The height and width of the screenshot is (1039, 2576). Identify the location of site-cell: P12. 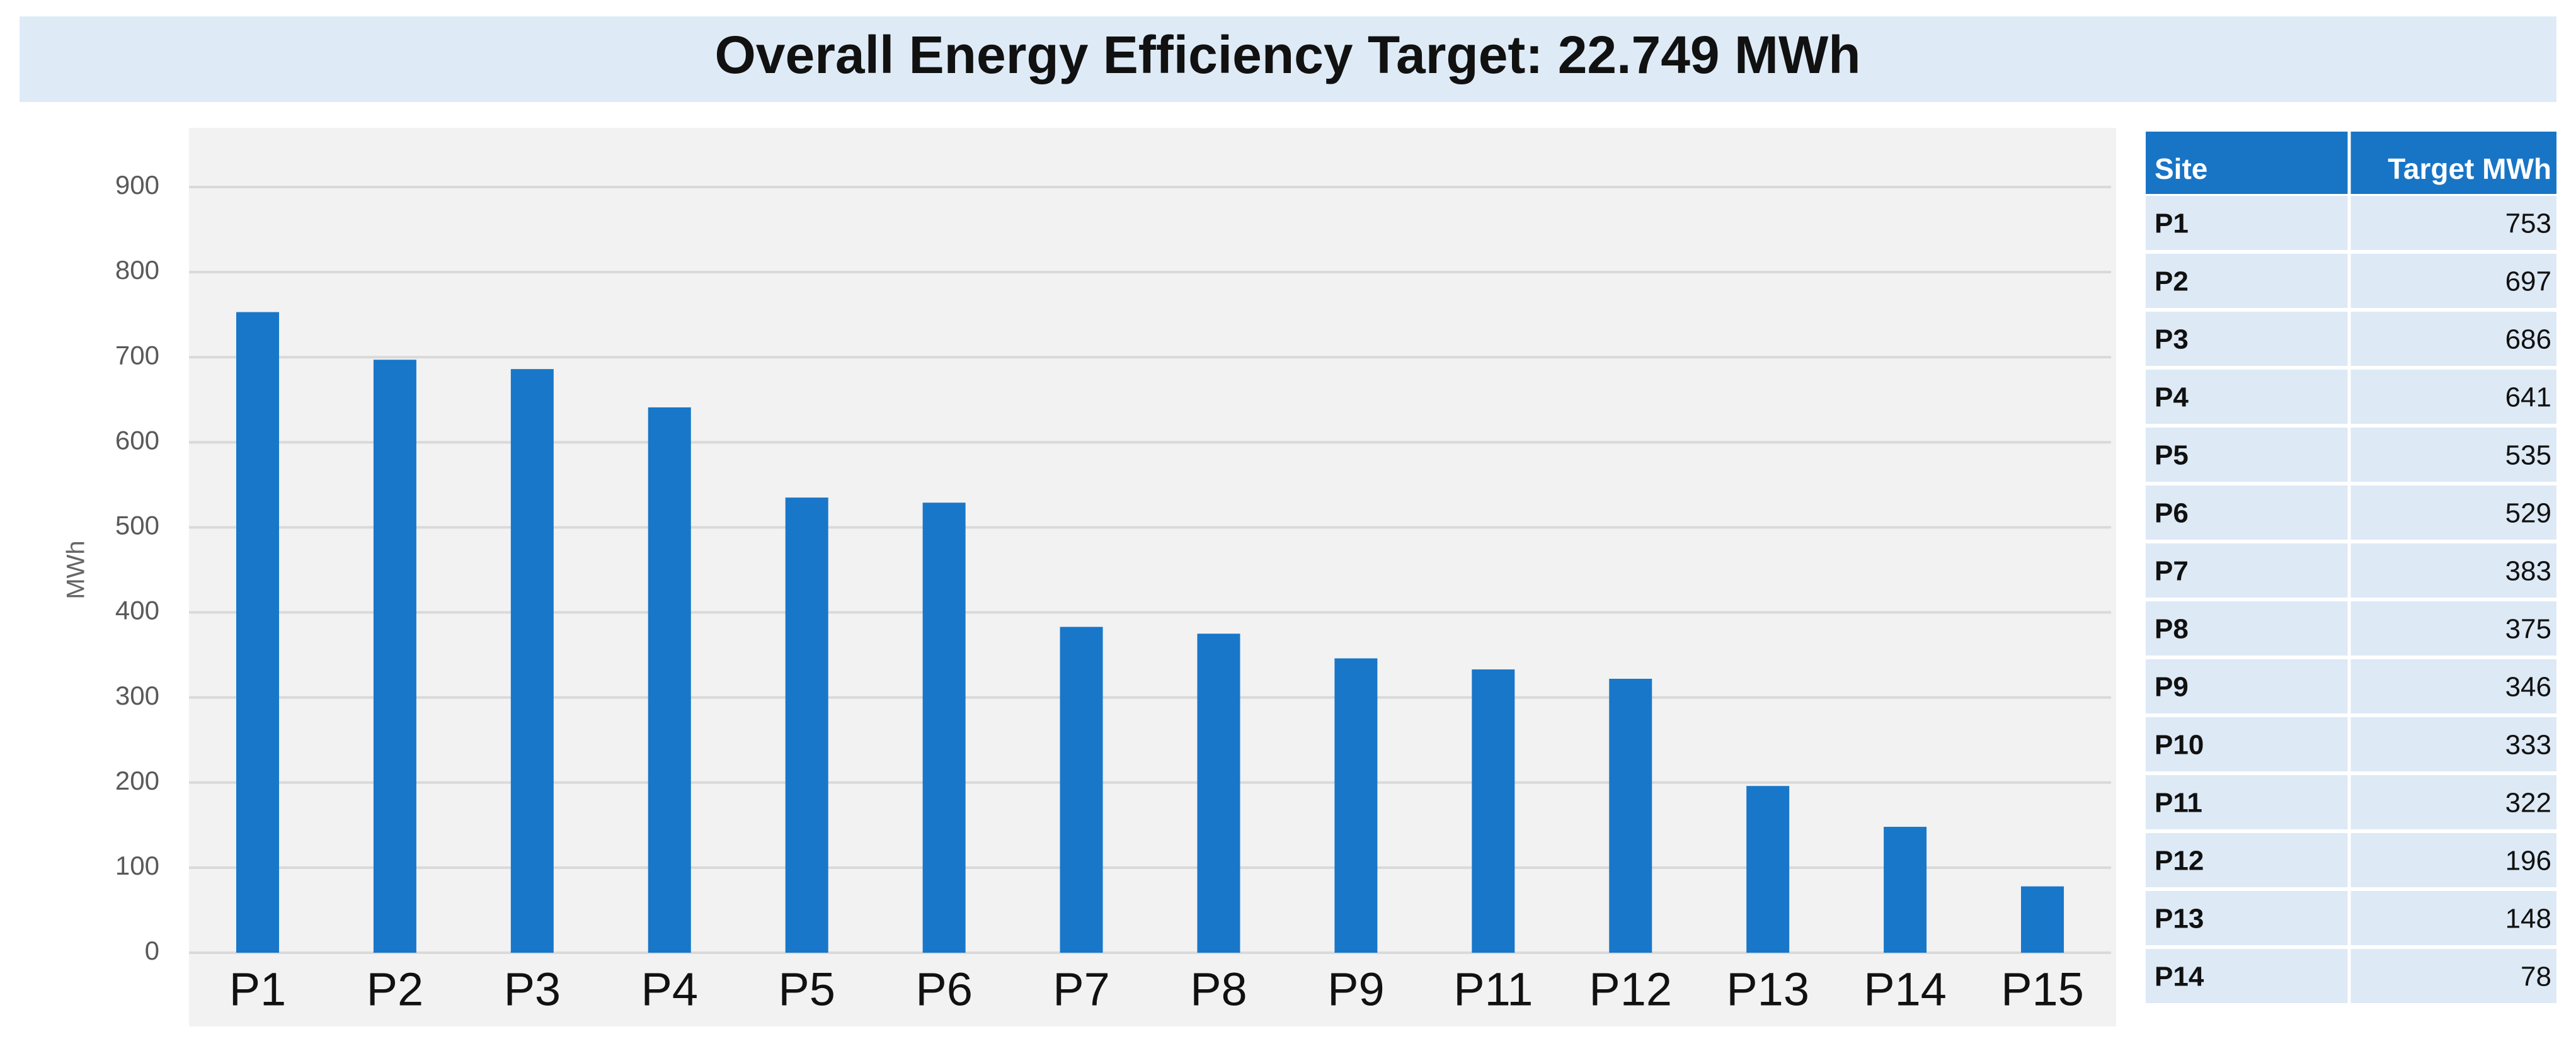
(2179, 861).